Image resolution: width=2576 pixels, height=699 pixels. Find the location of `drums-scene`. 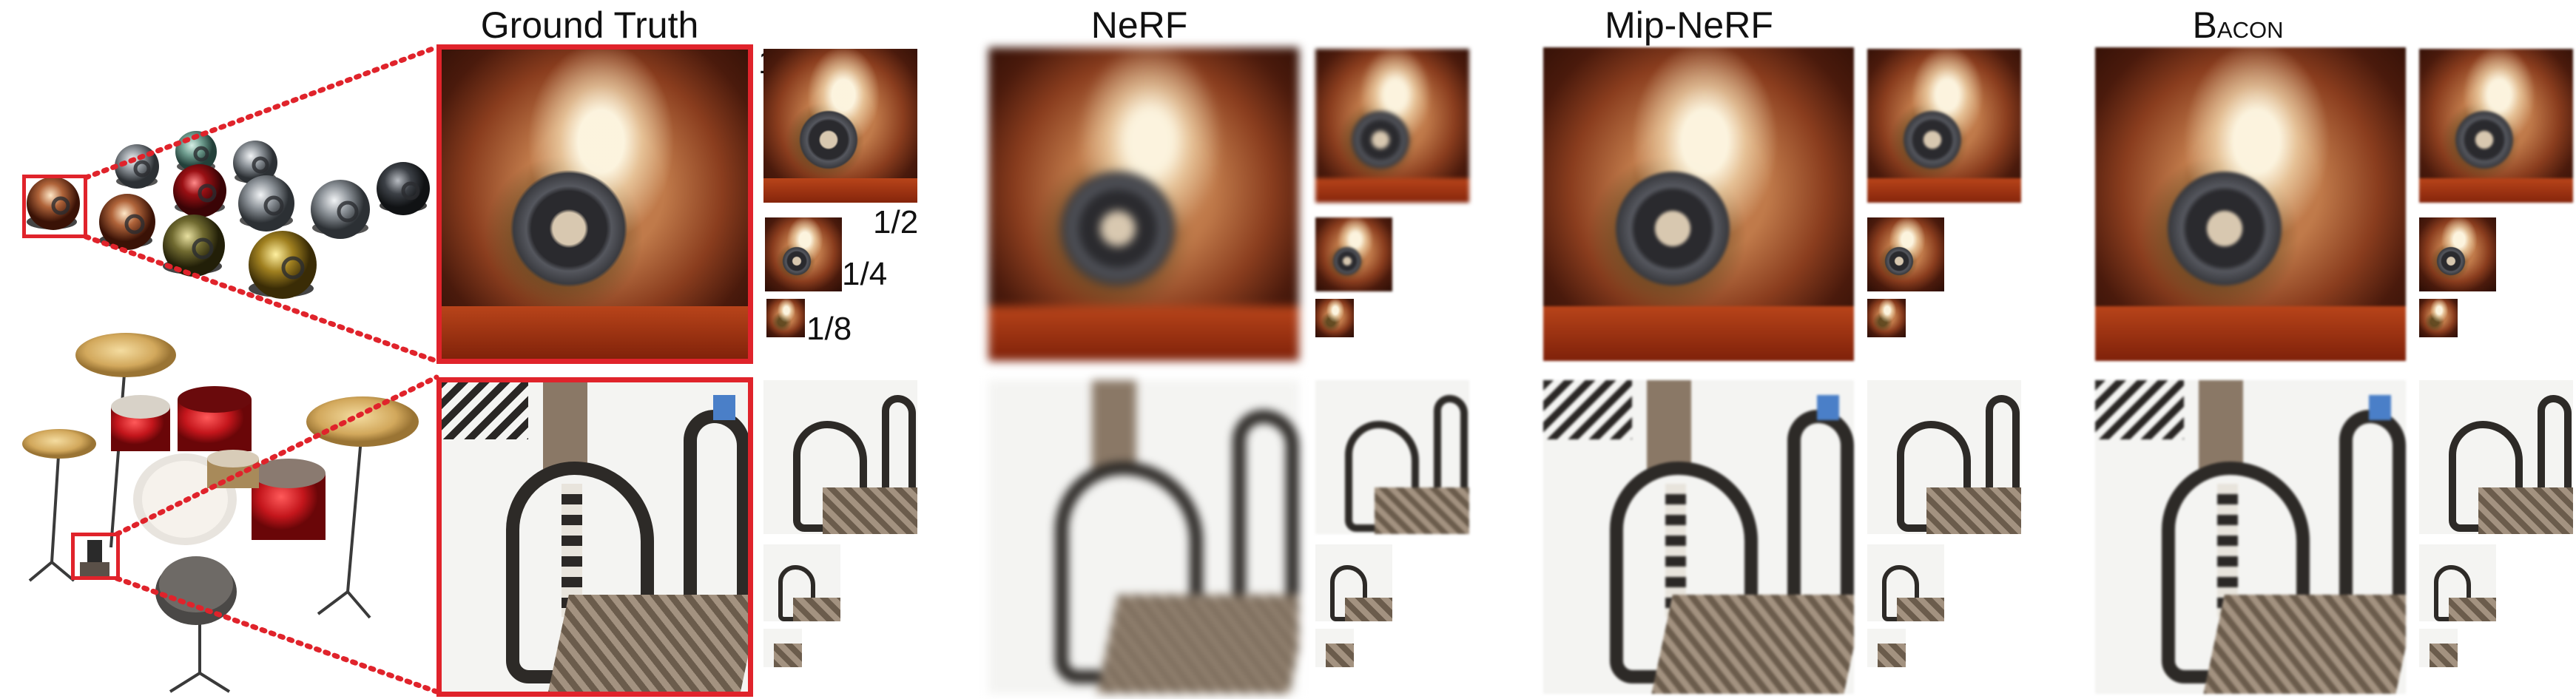

drums-scene is located at coordinates (220, 513).